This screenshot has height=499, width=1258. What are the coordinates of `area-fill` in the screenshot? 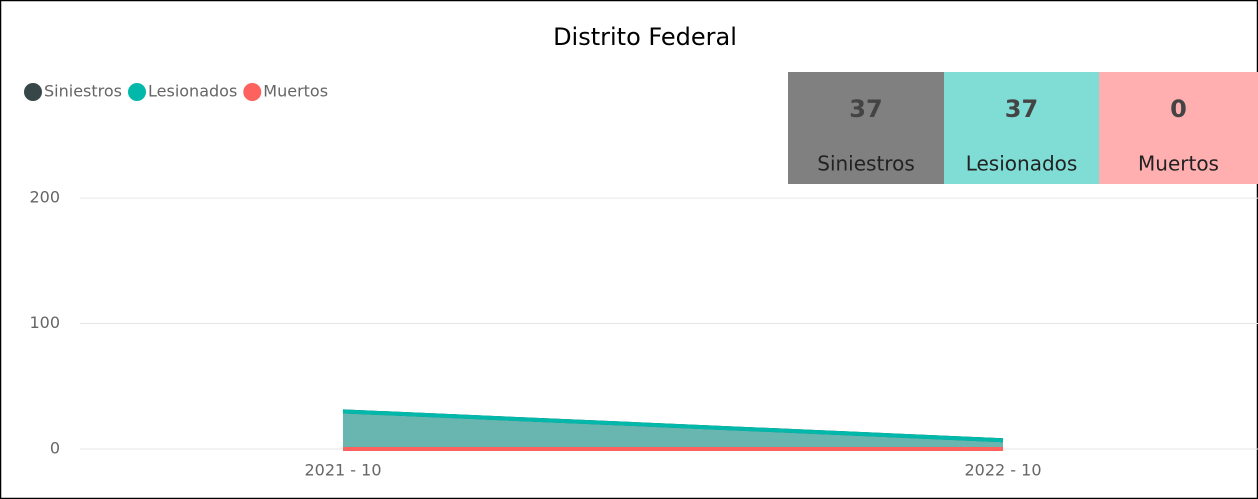 It's located at (673, 430).